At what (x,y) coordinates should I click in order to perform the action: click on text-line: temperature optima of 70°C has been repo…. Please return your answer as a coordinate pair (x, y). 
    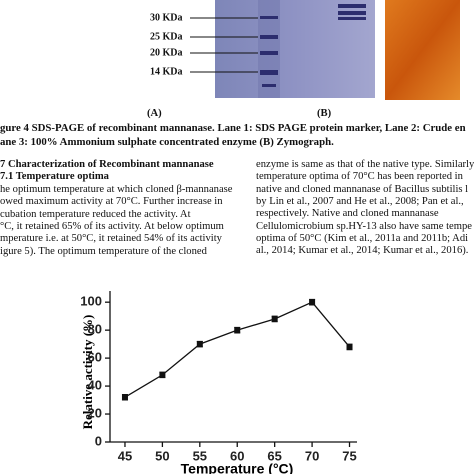
    Looking at the image, I should click on (359, 177).